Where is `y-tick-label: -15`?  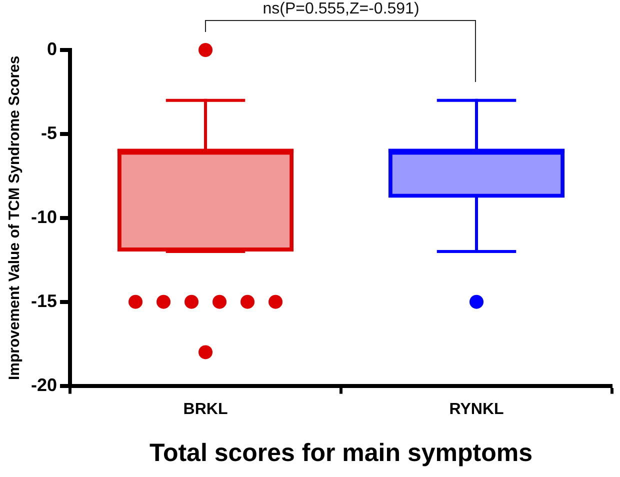
y-tick-label: -15 is located at coordinates (44, 300).